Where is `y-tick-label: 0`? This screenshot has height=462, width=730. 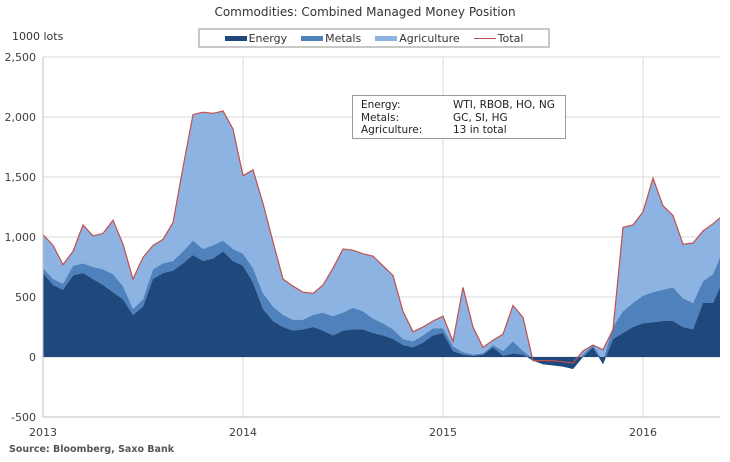
y-tick-label: 0 is located at coordinates (32, 357).